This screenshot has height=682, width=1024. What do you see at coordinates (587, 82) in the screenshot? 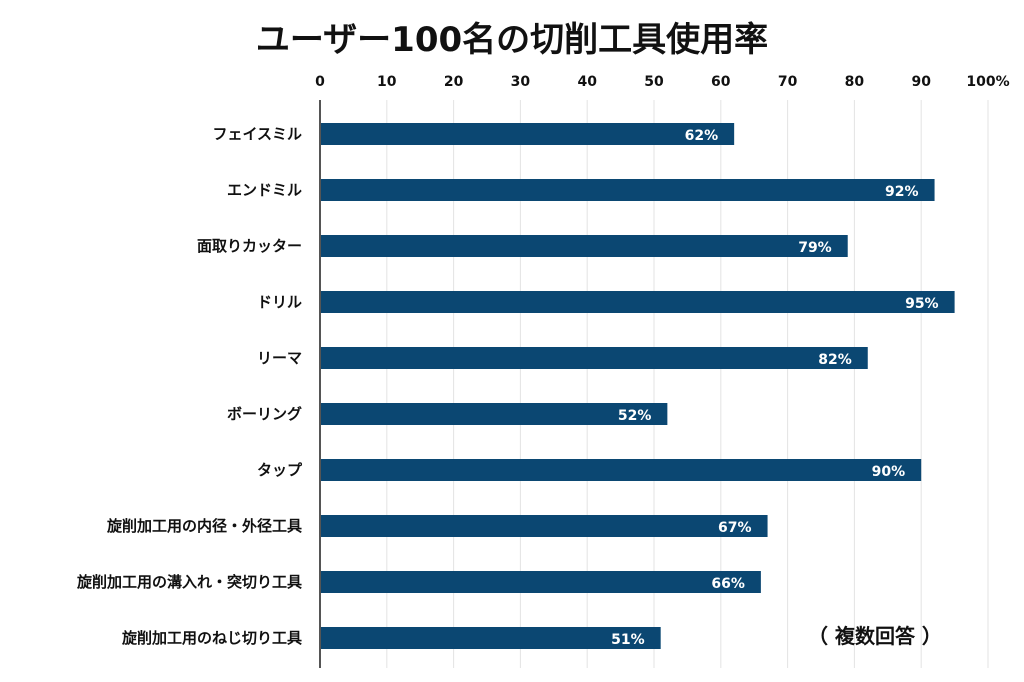
I see `x-tick-label: 40` at bounding box center [587, 82].